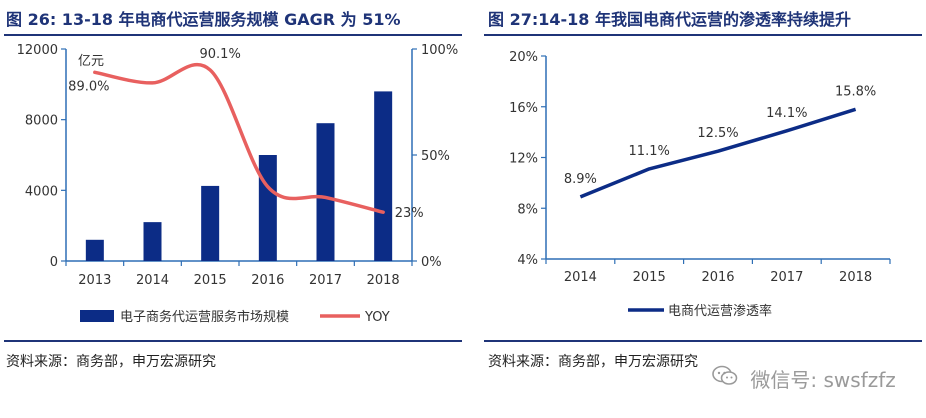 This screenshot has height=418, width=926. I want to click on right-bottom-rule, so click(703, 341).